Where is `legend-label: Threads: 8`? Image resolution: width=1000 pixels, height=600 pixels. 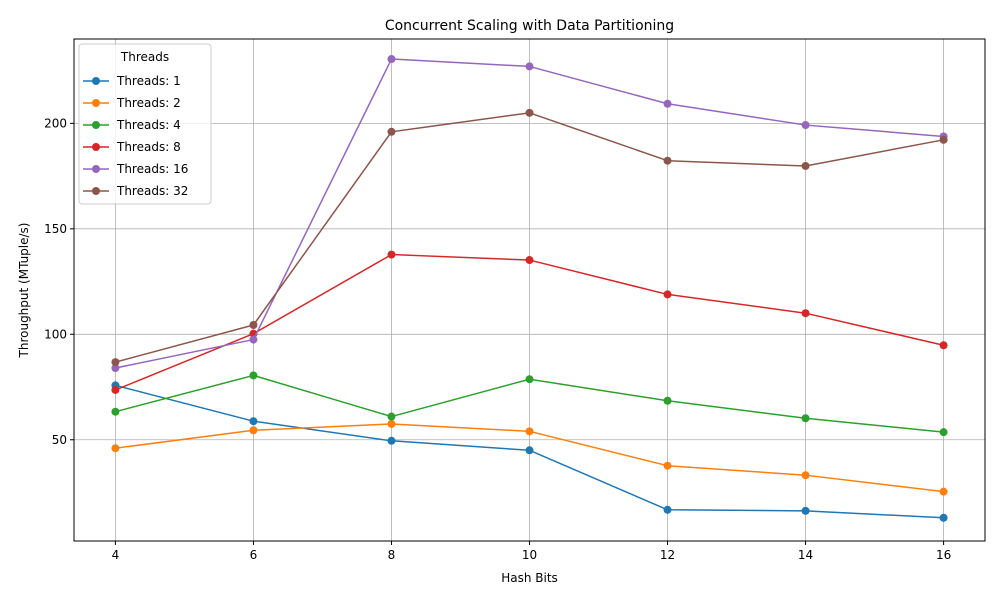
legend-label: Threads: 8 is located at coordinates (148, 147).